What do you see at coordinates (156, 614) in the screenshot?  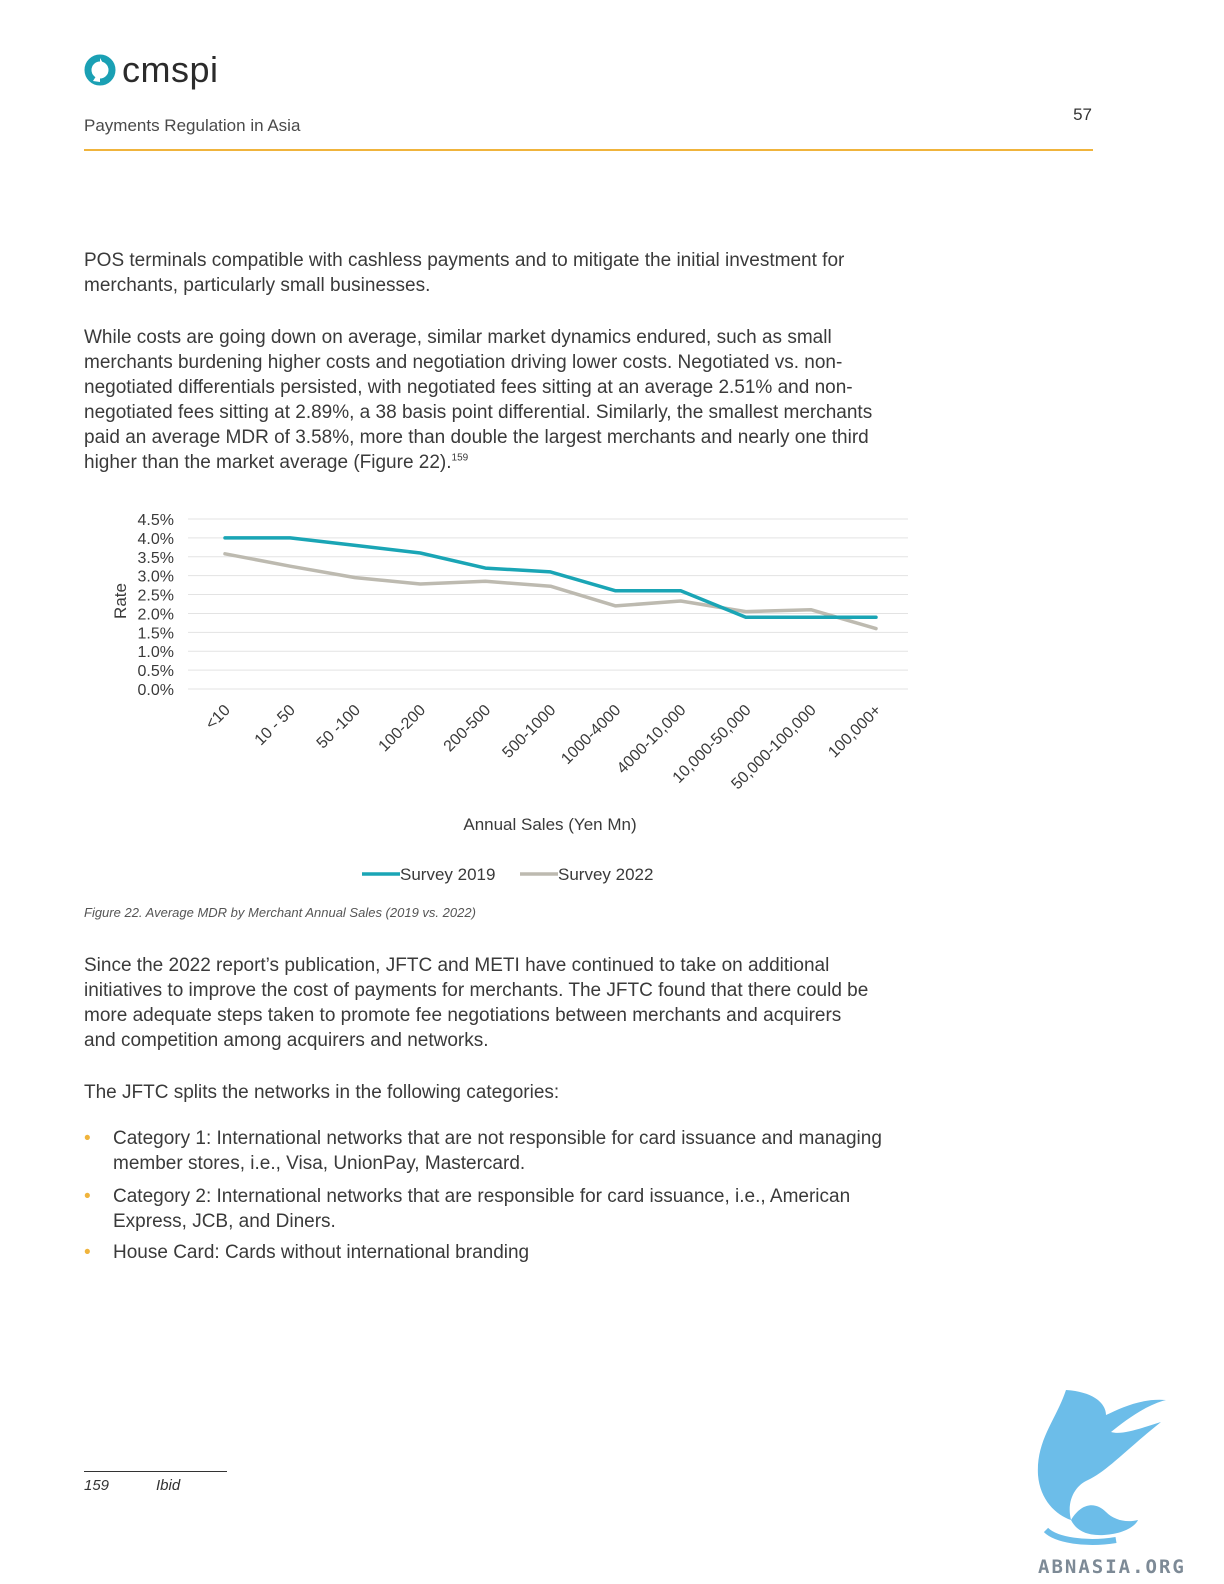 I see `y-tick-label: 2.0%` at bounding box center [156, 614].